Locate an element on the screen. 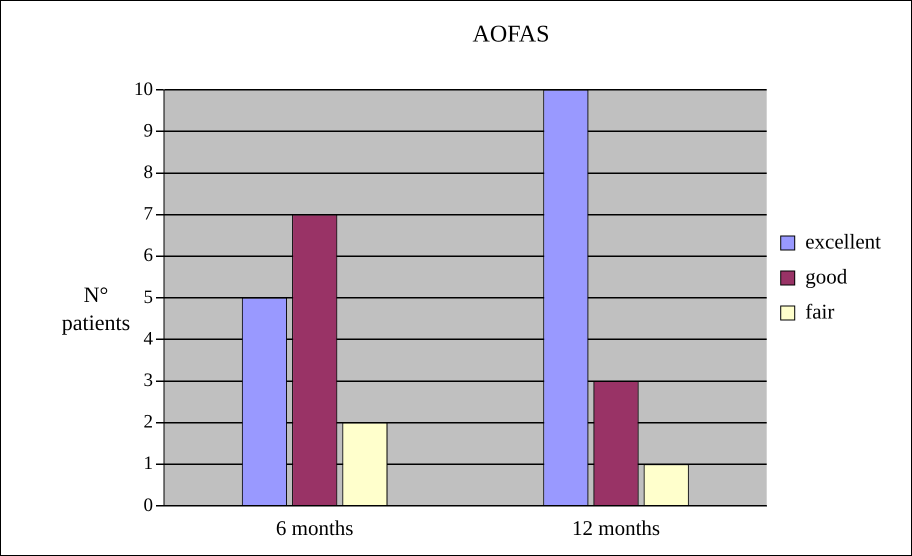 The width and height of the screenshot is (912, 556). legend-label: fair is located at coordinates (819, 312).